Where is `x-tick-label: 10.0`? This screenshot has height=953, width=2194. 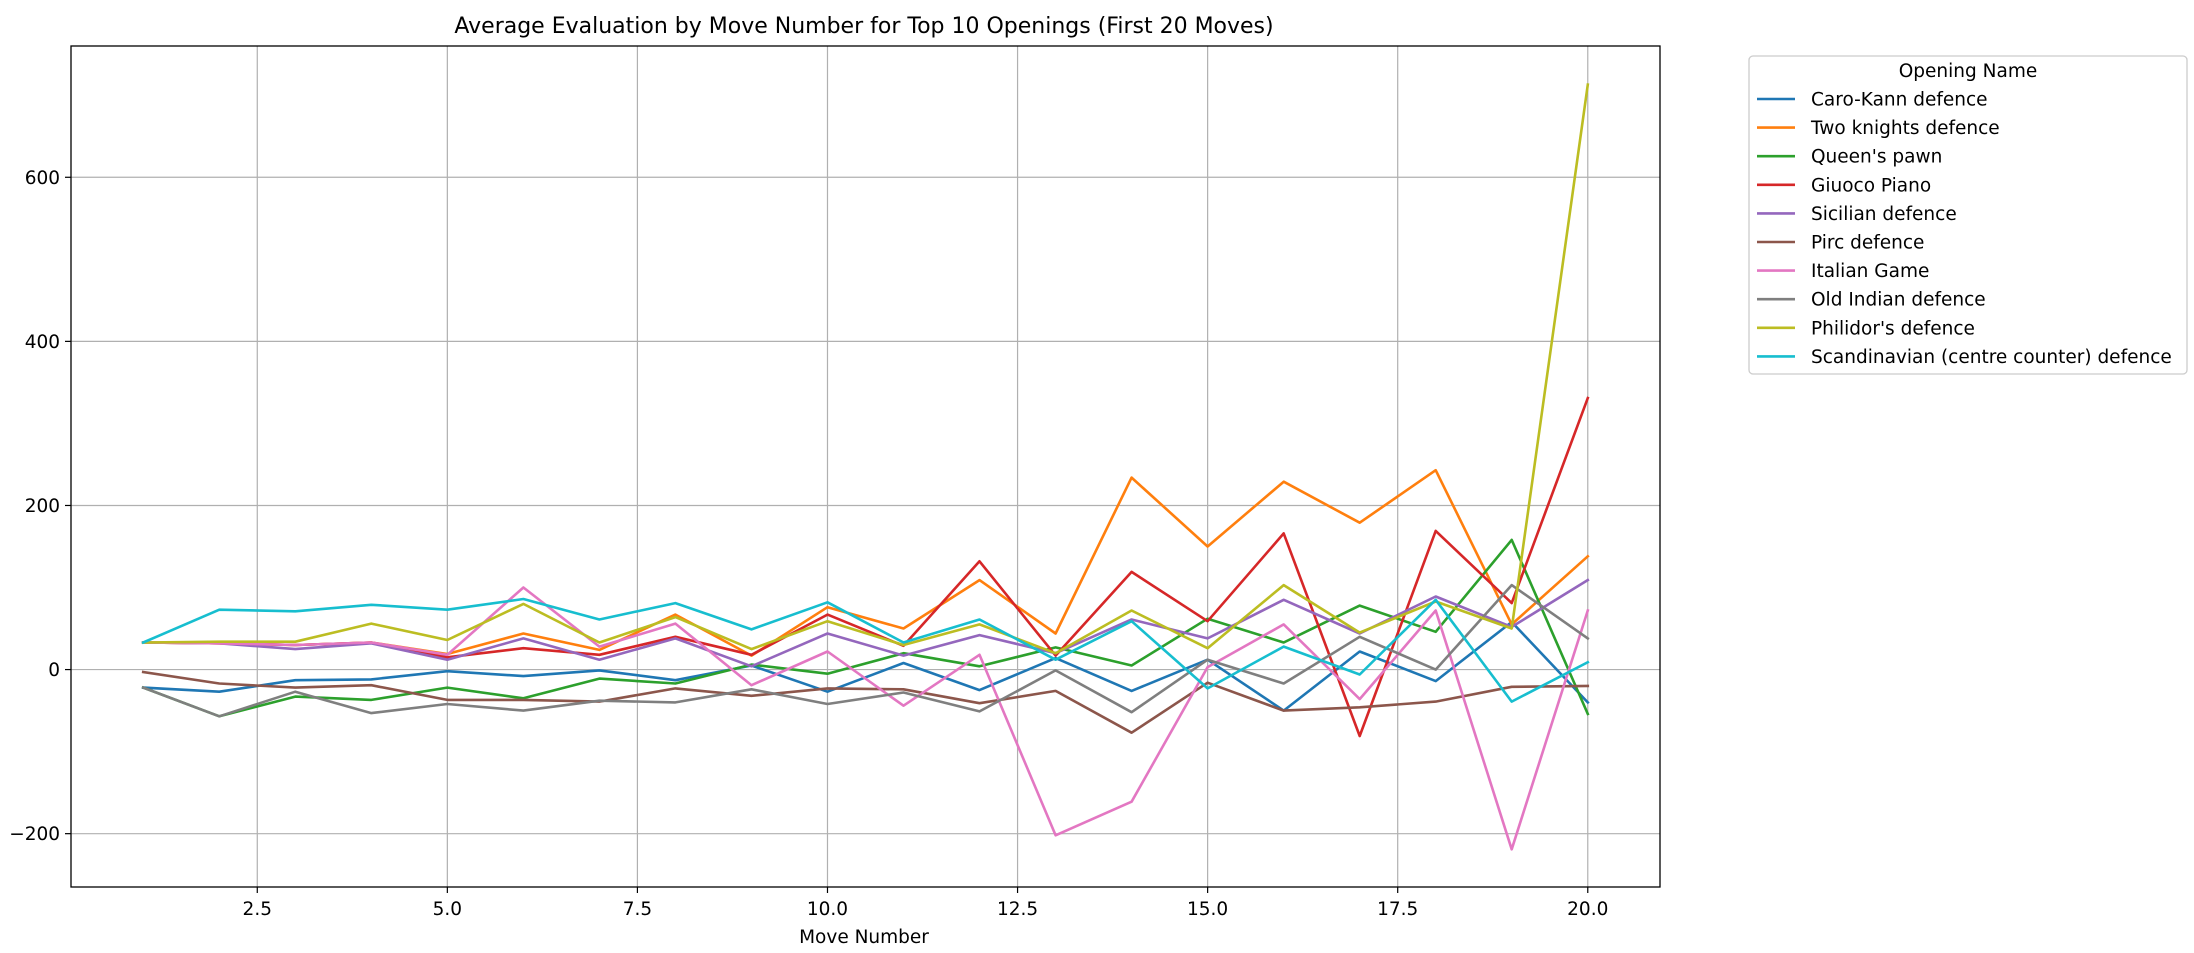
x-tick-label: 10.0 is located at coordinates (827, 909).